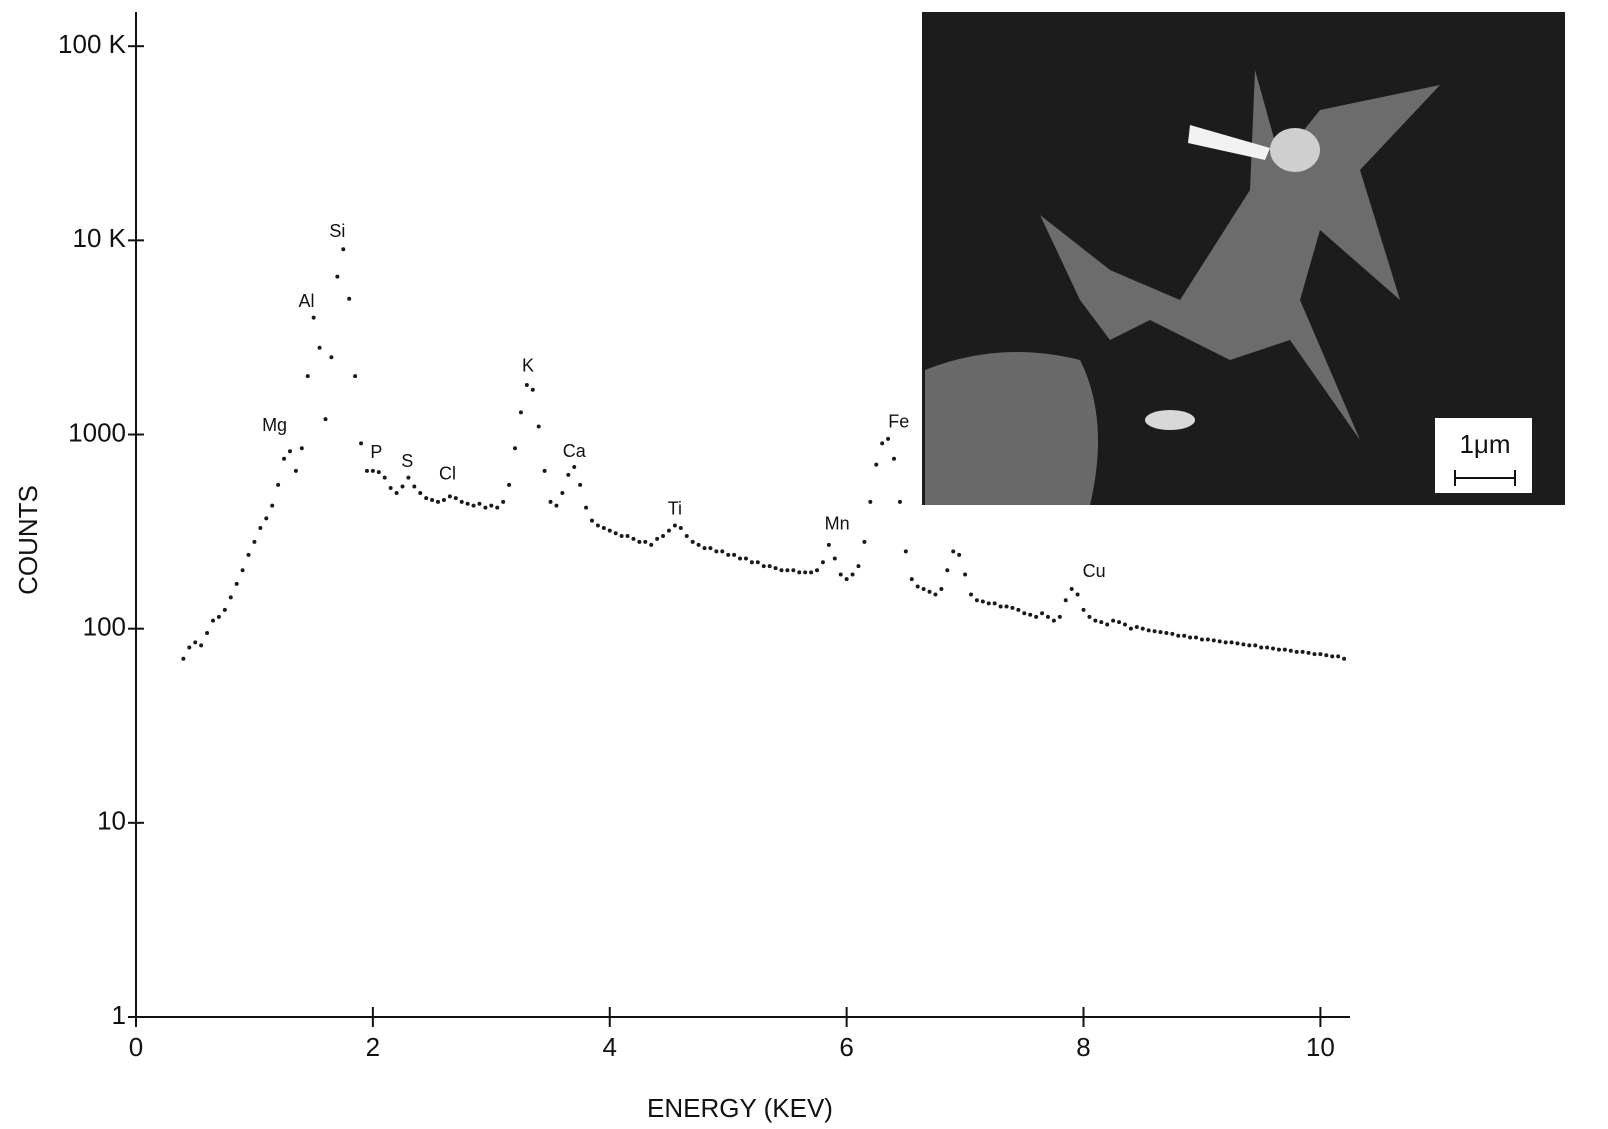  I want to click on peak-label: Mn, so click(837, 523).